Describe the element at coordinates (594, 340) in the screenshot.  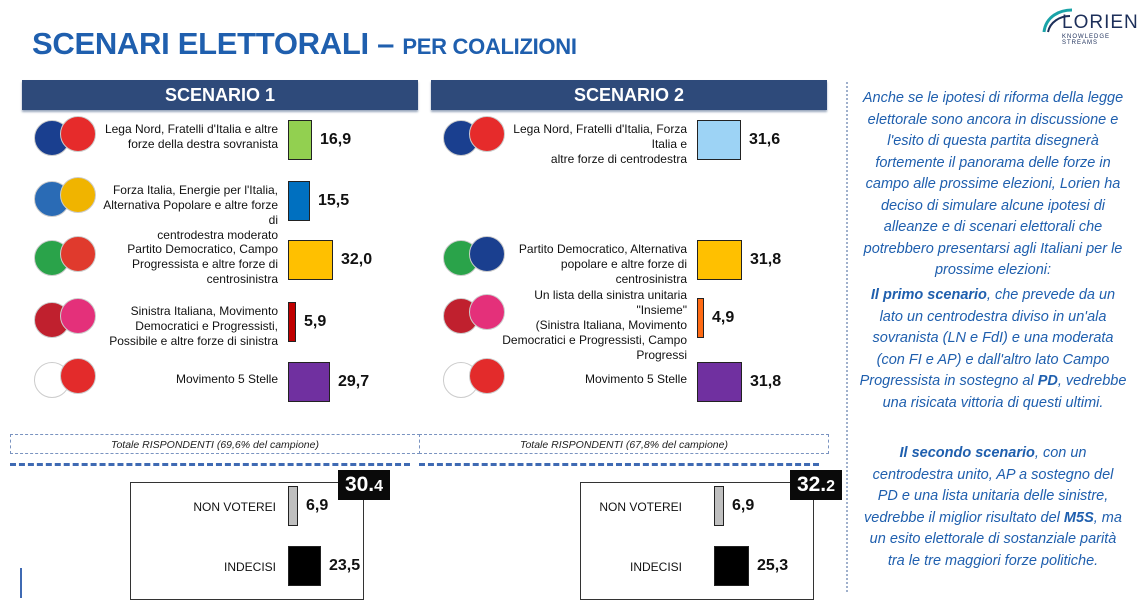
I see `party-label-line: Democratici e Progressisti, Campo` at that location.